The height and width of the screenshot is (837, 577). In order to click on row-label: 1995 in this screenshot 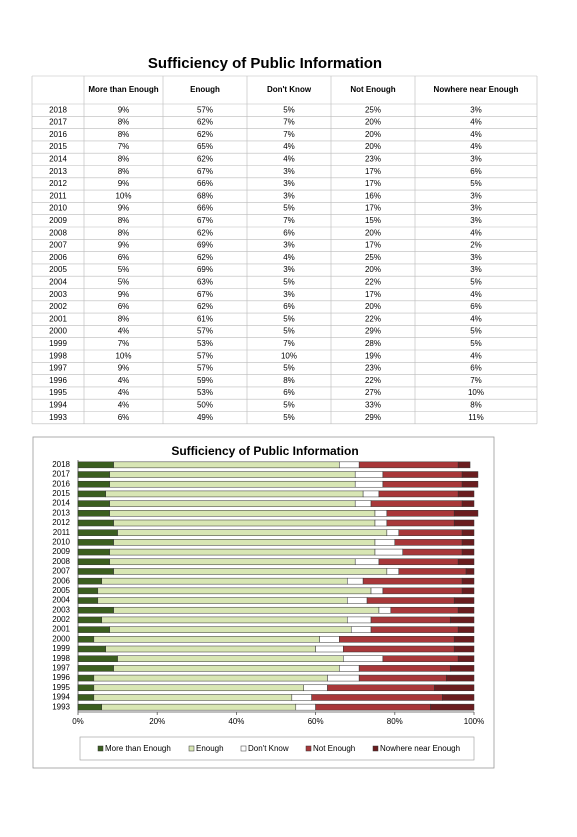, I will do `click(58, 392)`.